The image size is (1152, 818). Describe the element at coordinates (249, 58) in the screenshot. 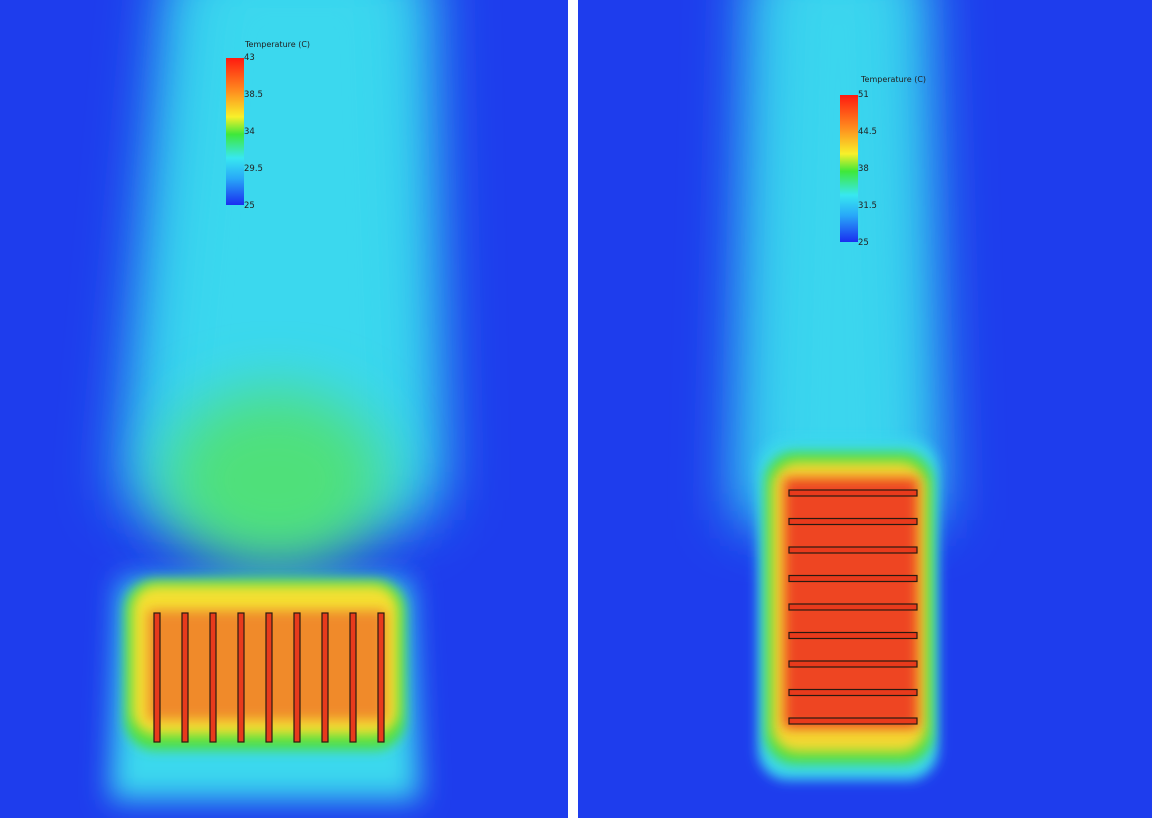

I see `legend-tick: 43` at that location.